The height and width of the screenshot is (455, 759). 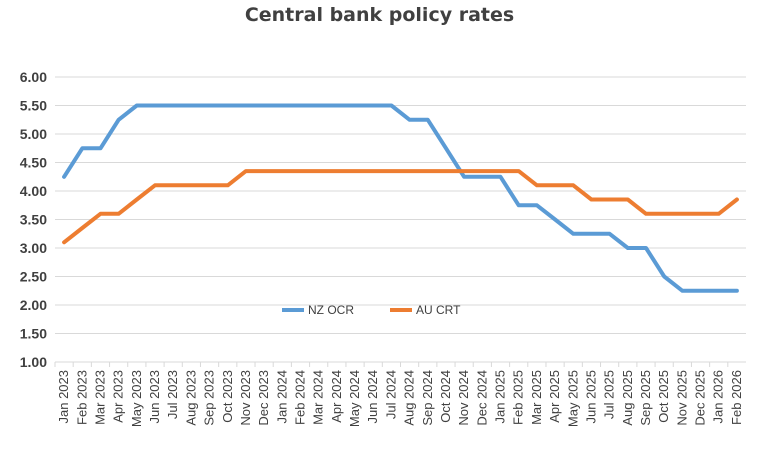 I want to click on x-tick-label: Aug 2023, so click(x=190, y=398).